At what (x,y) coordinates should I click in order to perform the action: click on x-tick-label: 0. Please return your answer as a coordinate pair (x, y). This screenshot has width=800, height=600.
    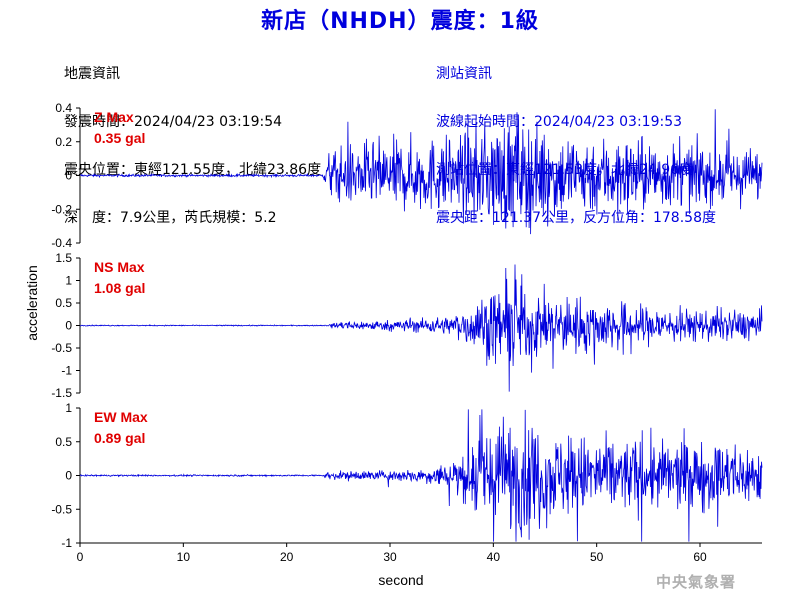
    Looking at the image, I should click on (80, 557).